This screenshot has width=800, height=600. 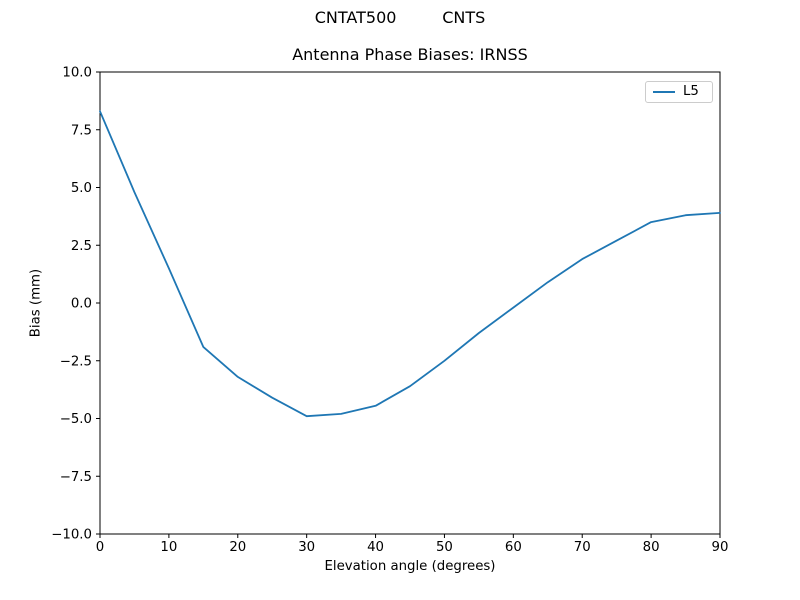 What do you see at coordinates (81, 304) in the screenshot?
I see `y-tick-label: 0.0` at bounding box center [81, 304].